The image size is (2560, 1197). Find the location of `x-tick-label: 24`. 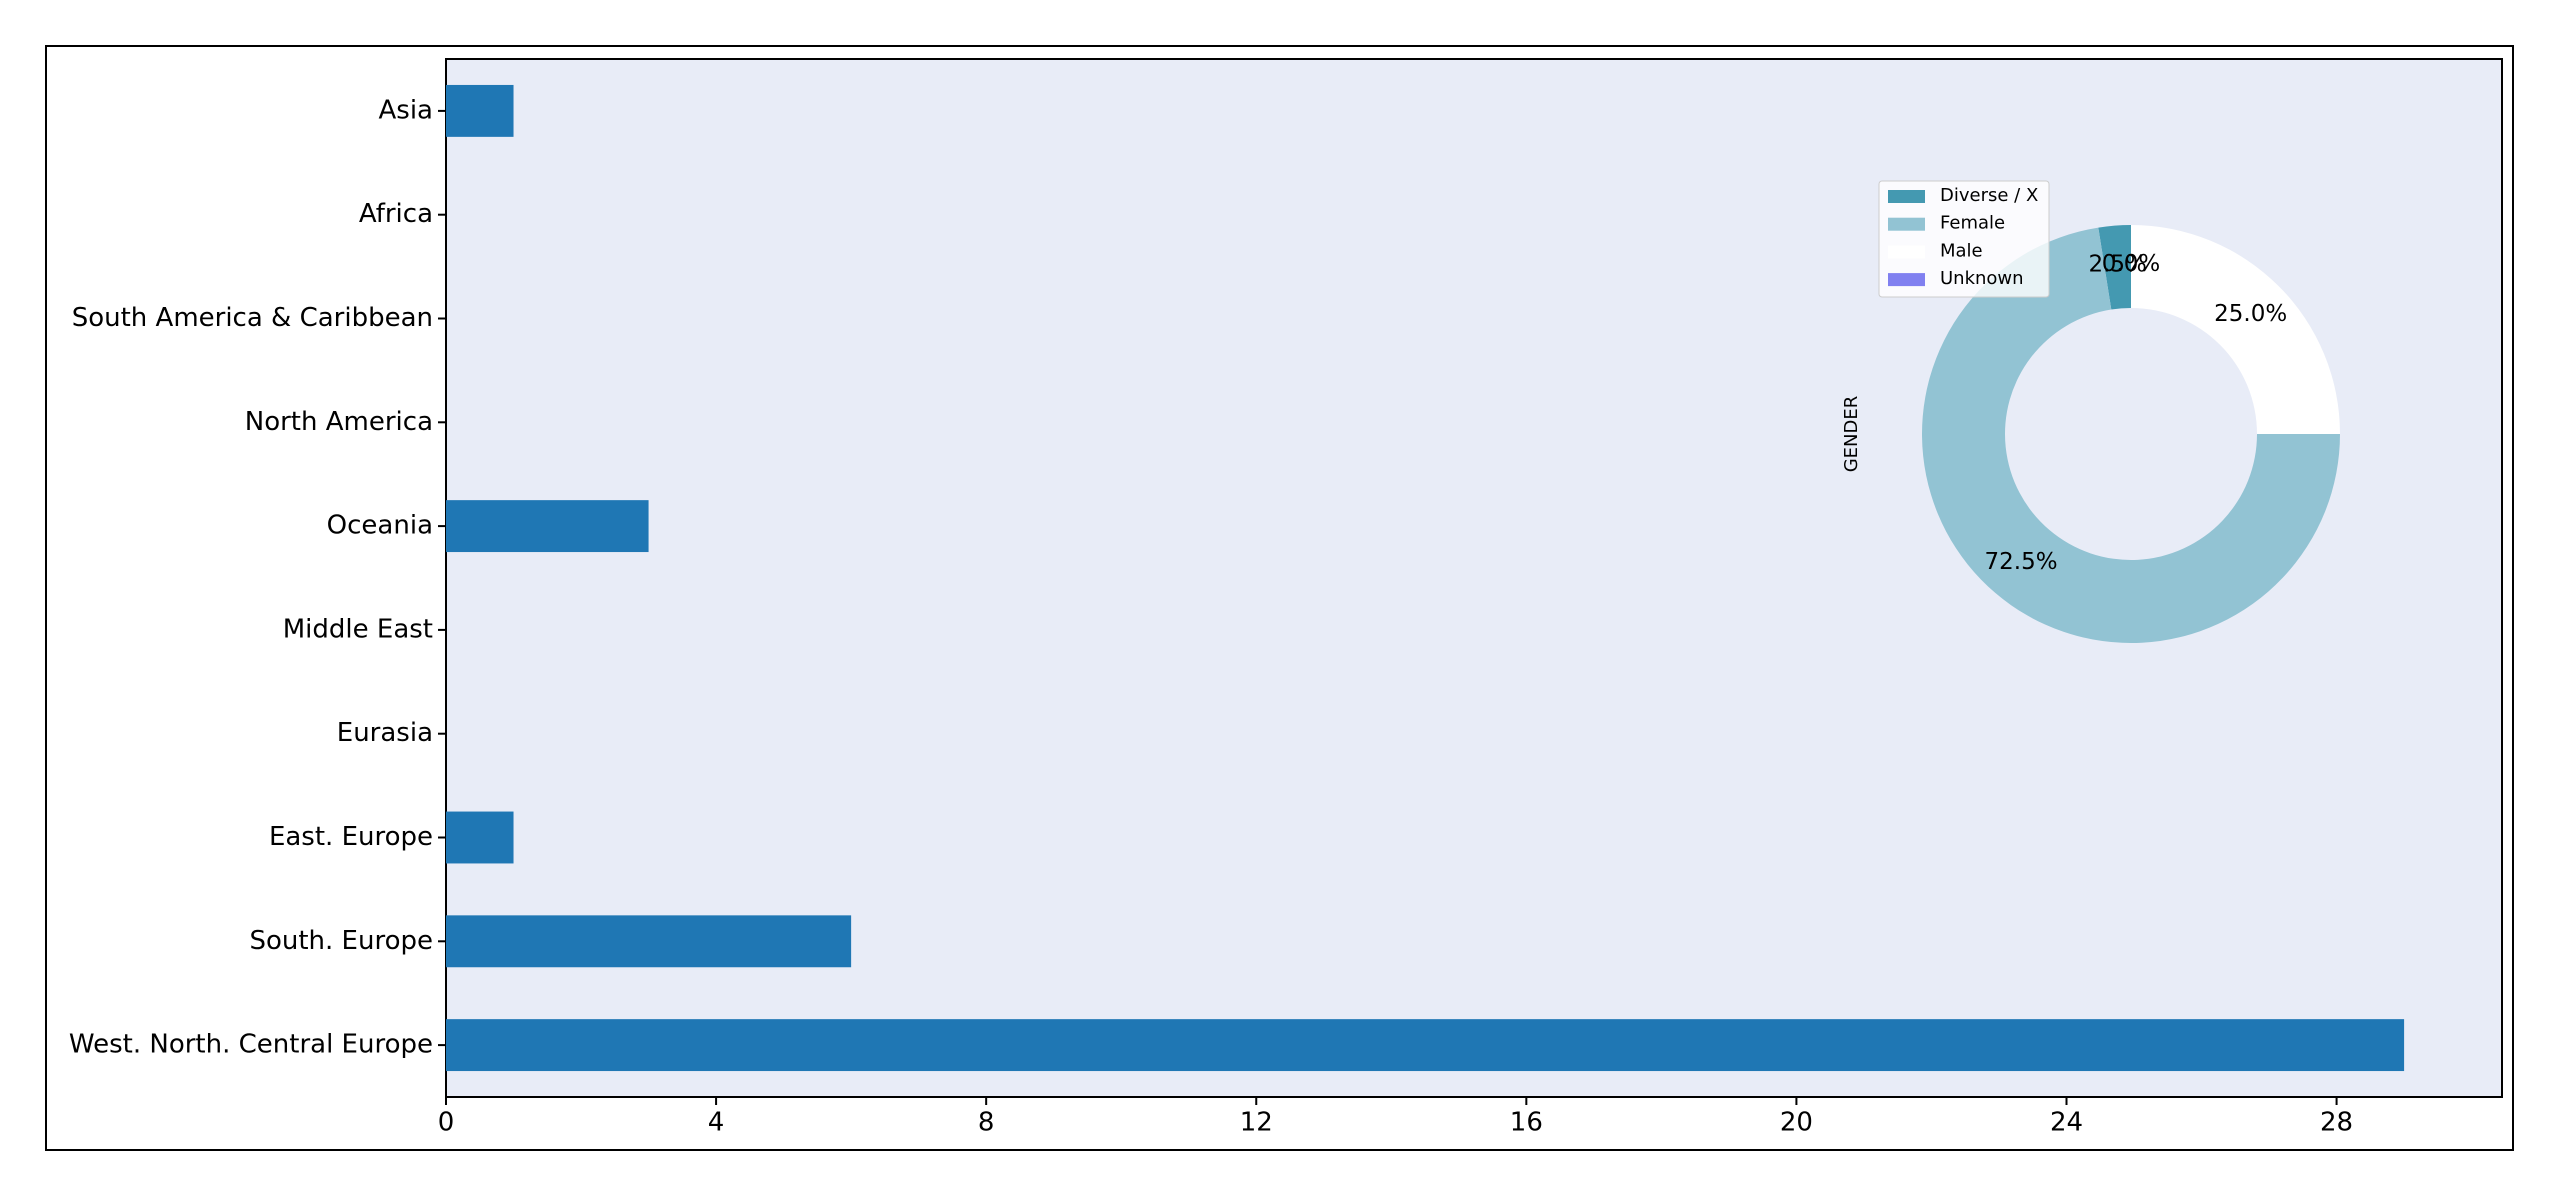

x-tick-label: 24 is located at coordinates (2066, 1123).